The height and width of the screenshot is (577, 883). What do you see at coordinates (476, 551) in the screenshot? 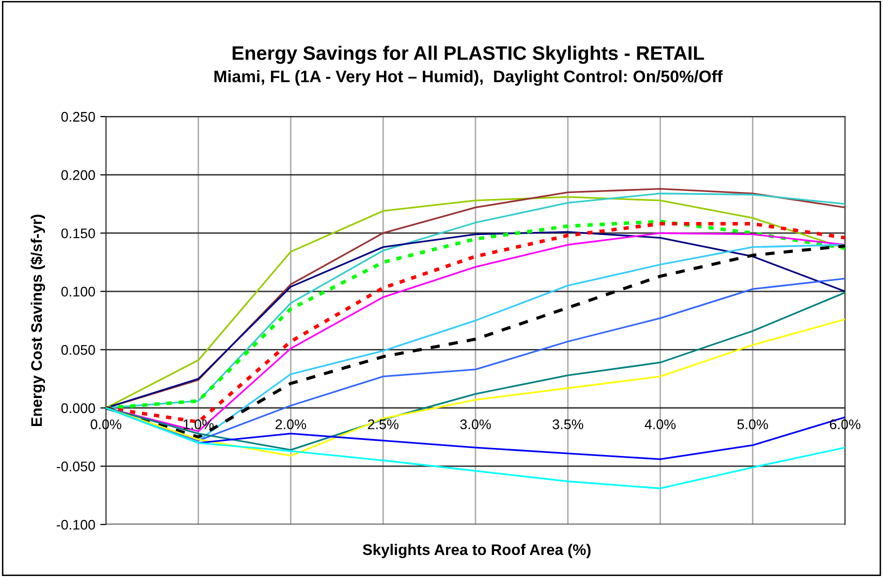
I see `x-axis-title: Skylights Area to Roof Area (%)` at bounding box center [476, 551].